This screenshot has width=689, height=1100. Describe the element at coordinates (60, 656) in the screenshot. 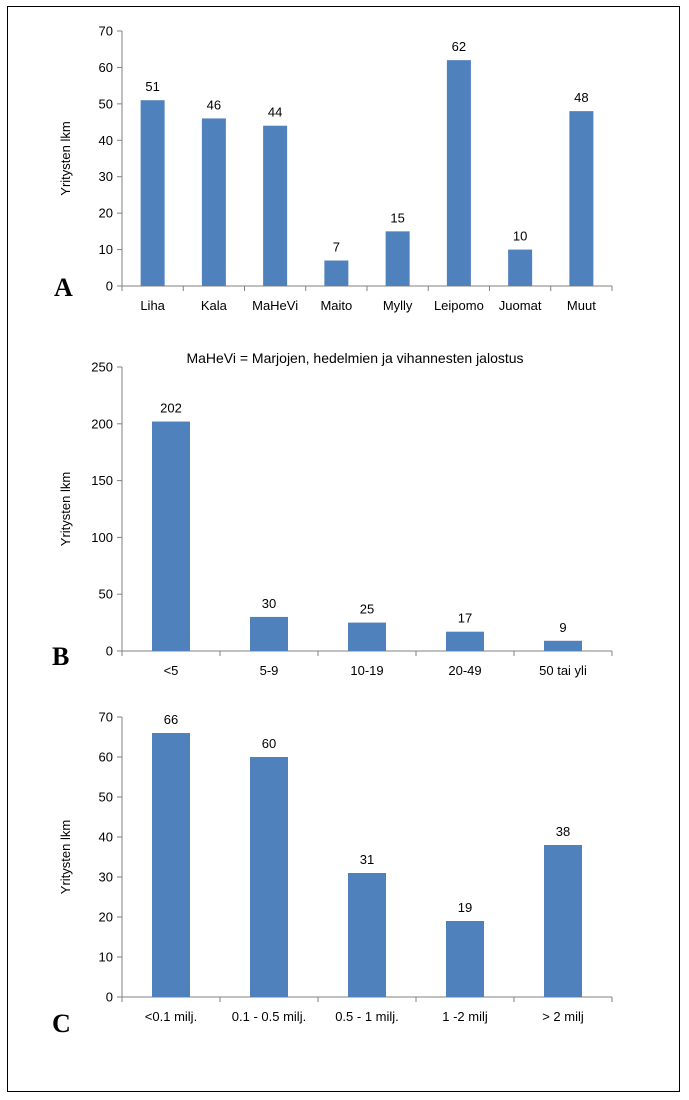

I see `panel-letter: B` at that location.